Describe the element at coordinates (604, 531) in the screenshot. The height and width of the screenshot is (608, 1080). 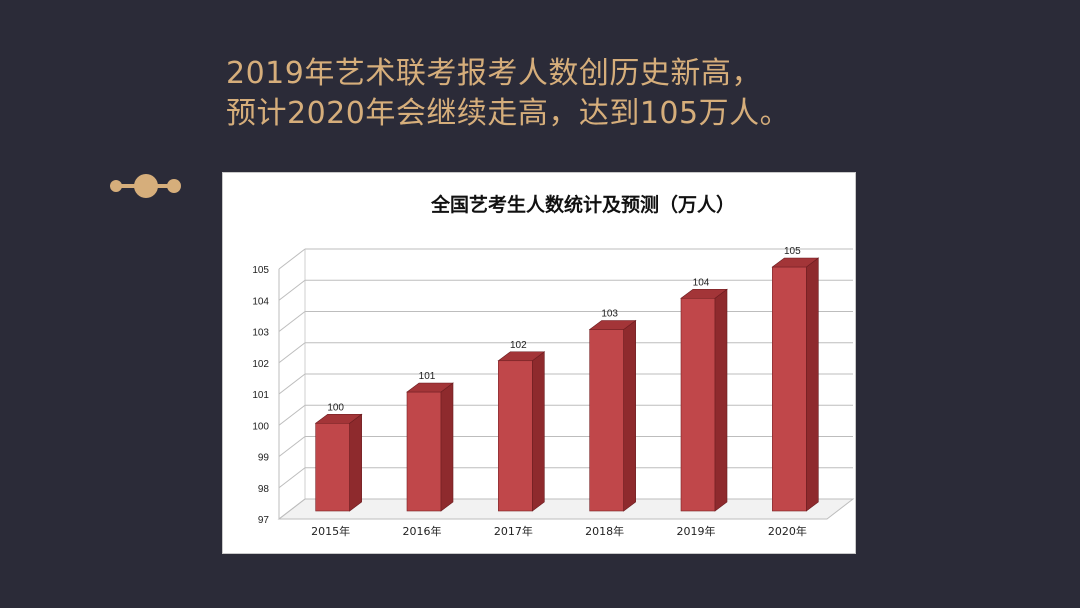
I see `x-tick-label: 2018年` at that location.